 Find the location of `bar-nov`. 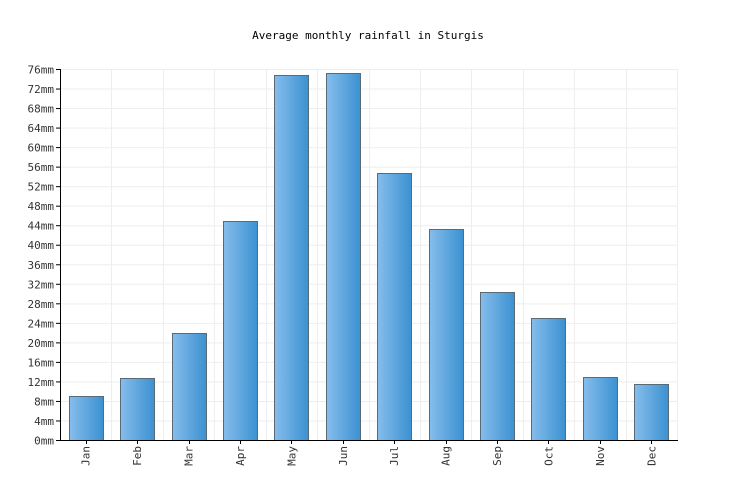

bar-nov is located at coordinates (600, 409).